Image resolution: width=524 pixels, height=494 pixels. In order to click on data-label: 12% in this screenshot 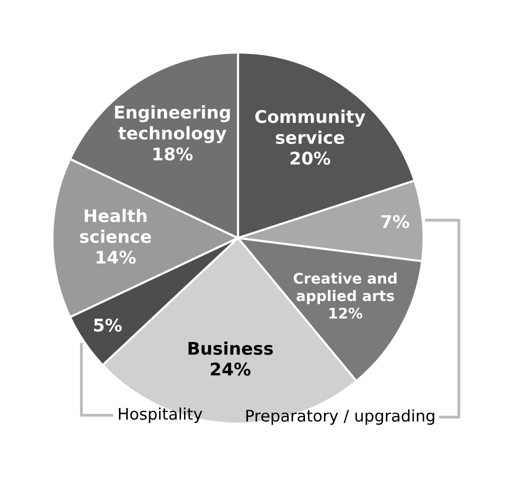, I will do `click(346, 313)`.